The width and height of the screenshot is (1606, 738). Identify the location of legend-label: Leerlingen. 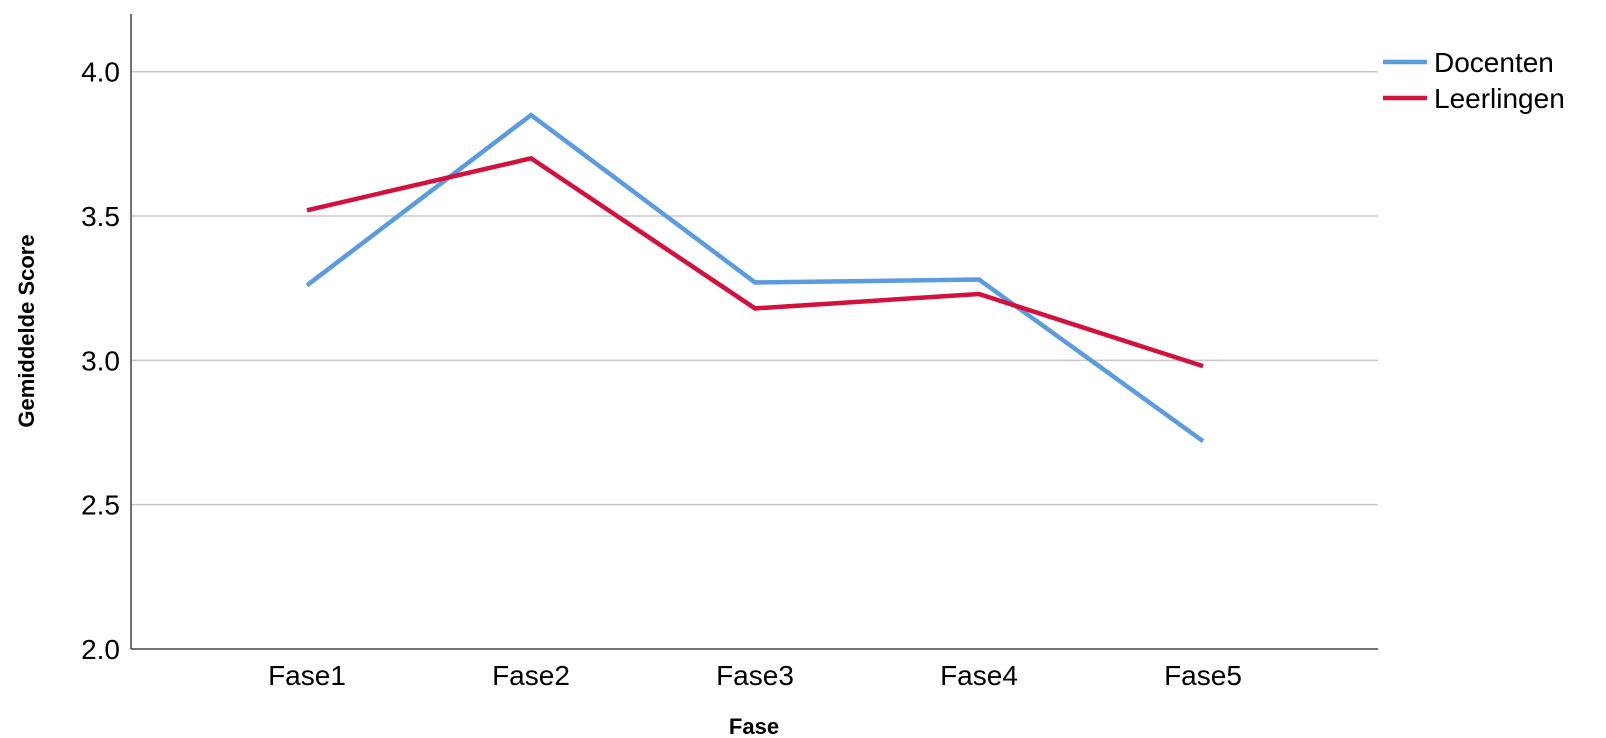
(1499, 98).